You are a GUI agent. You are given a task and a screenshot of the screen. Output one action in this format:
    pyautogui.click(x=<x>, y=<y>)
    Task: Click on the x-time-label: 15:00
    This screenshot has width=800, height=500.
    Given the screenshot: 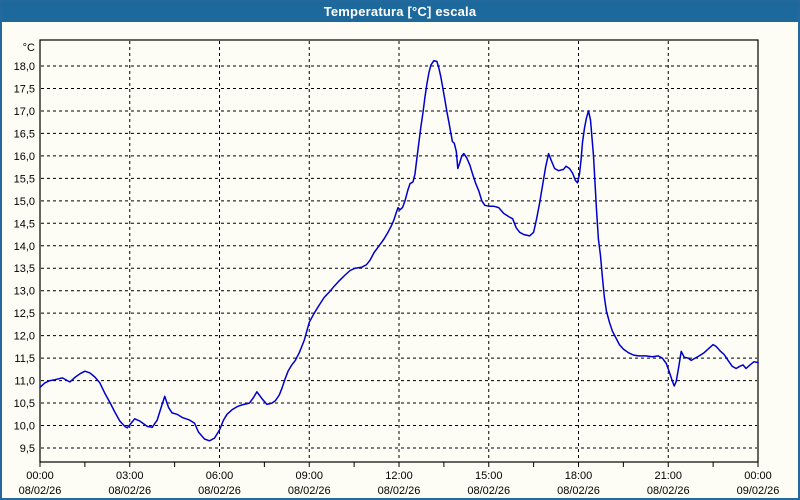 What is the action you would take?
    pyautogui.click(x=489, y=476)
    